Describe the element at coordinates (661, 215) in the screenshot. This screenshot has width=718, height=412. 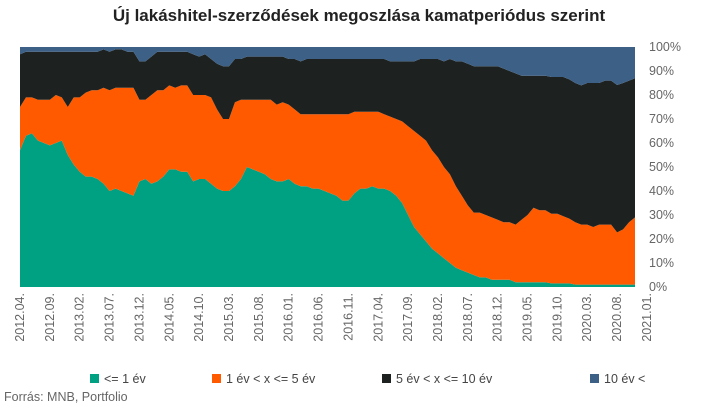
I see `y-tick-label: 30%` at that location.